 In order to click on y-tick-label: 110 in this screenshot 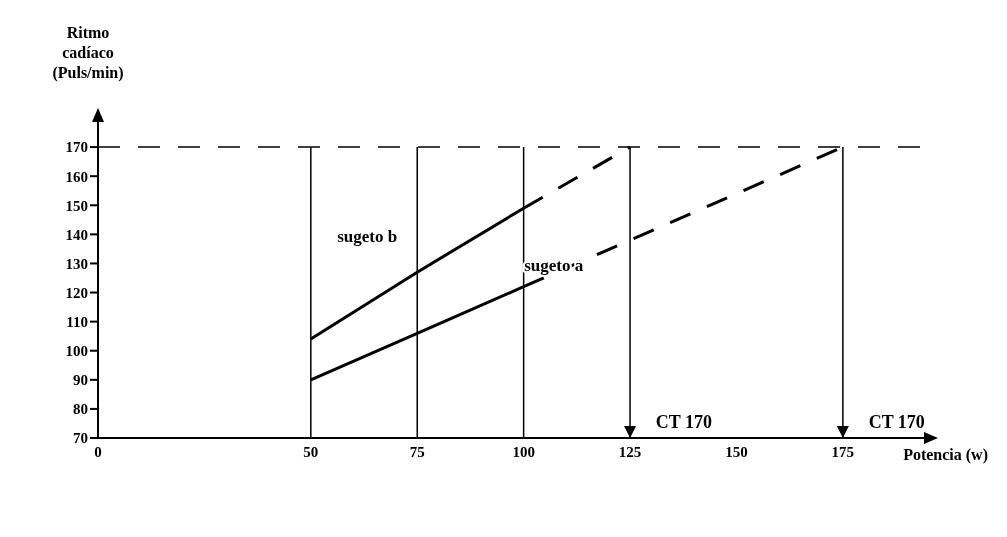, I will do `click(77, 321)`.